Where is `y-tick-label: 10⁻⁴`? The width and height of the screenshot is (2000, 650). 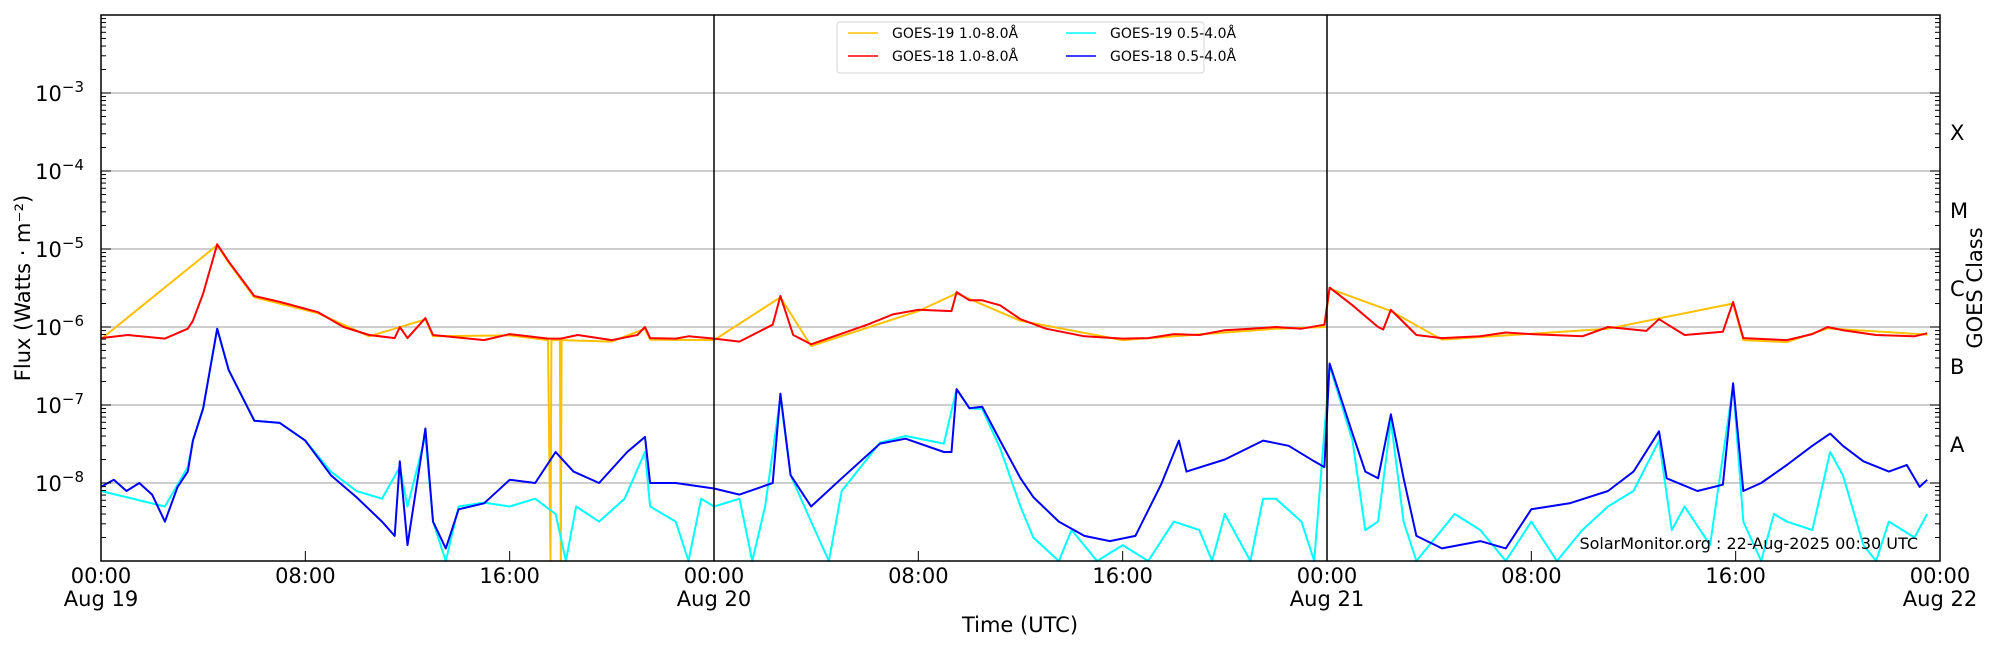 y-tick-label: 10⁻⁴ is located at coordinates (59, 170).